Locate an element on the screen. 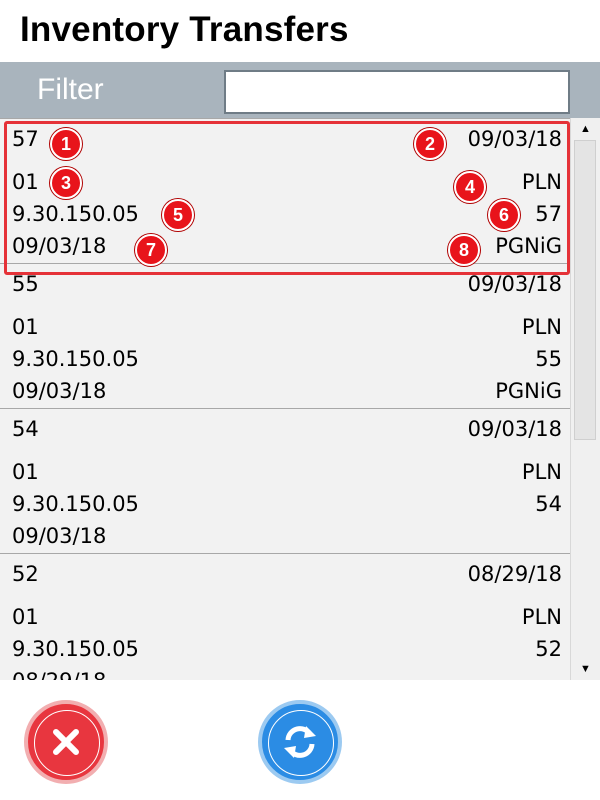 This screenshot has height=800, width=600. annotation-badge: 1 is located at coordinates (66, 144).